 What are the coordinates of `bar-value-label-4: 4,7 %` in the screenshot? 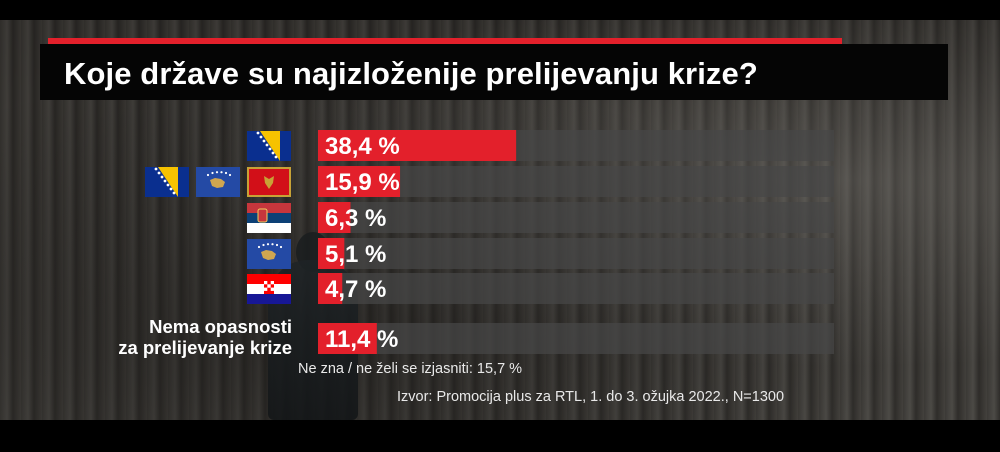 It's located at (355, 289).